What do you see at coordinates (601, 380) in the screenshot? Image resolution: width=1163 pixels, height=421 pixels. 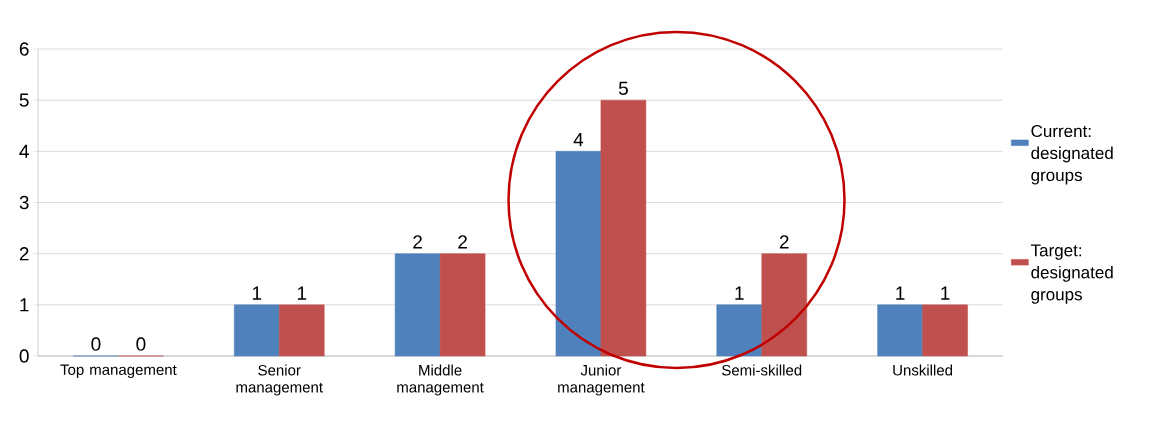 I see `x-tick-label: Junior management` at bounding box center [601, 380].